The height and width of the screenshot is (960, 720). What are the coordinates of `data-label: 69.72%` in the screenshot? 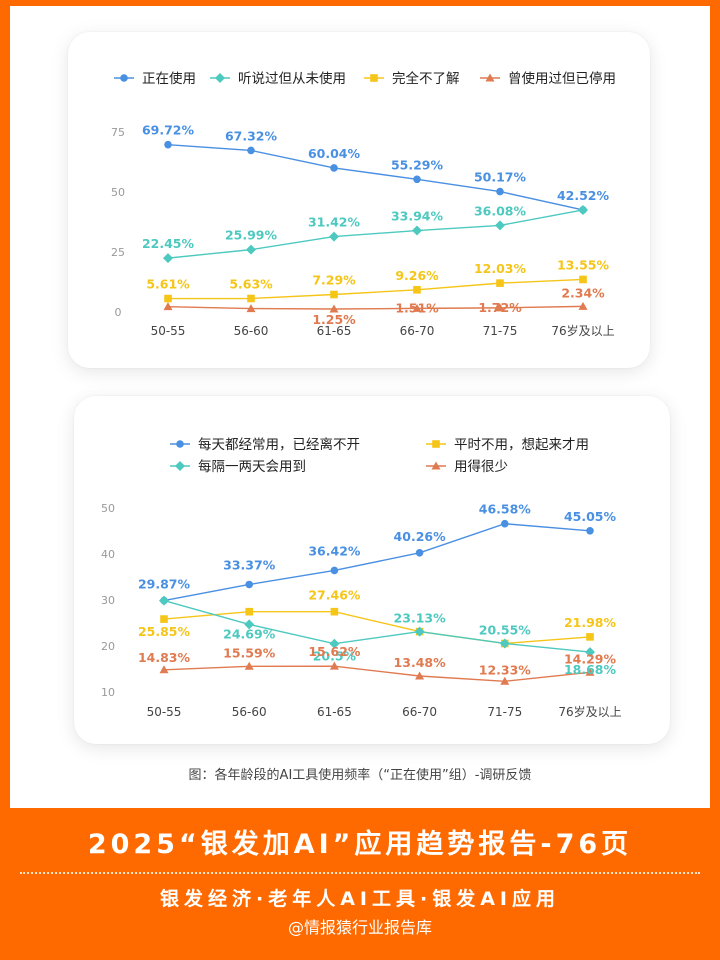 It's located at (168, 130).